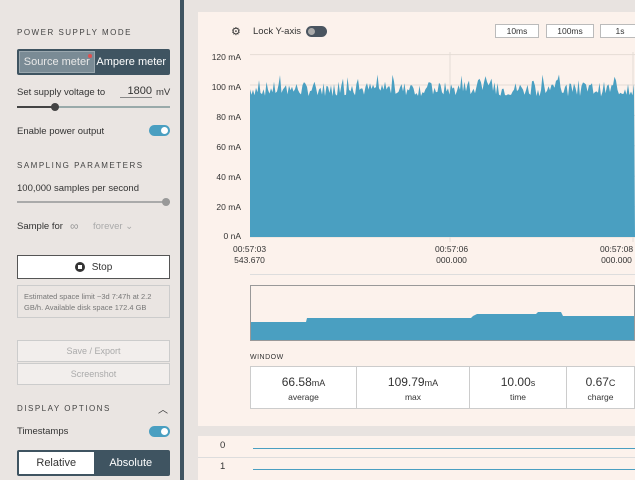 This screenshot has width=635, height=480. Describe the element at coordinates (223, 466) in the screenshot. I see `channel-1-label: 1` at that location.